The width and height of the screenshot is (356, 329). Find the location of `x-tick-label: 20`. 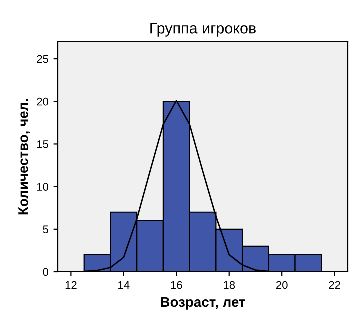

x-tick-label: 20 is located at coordinates (282, 285).